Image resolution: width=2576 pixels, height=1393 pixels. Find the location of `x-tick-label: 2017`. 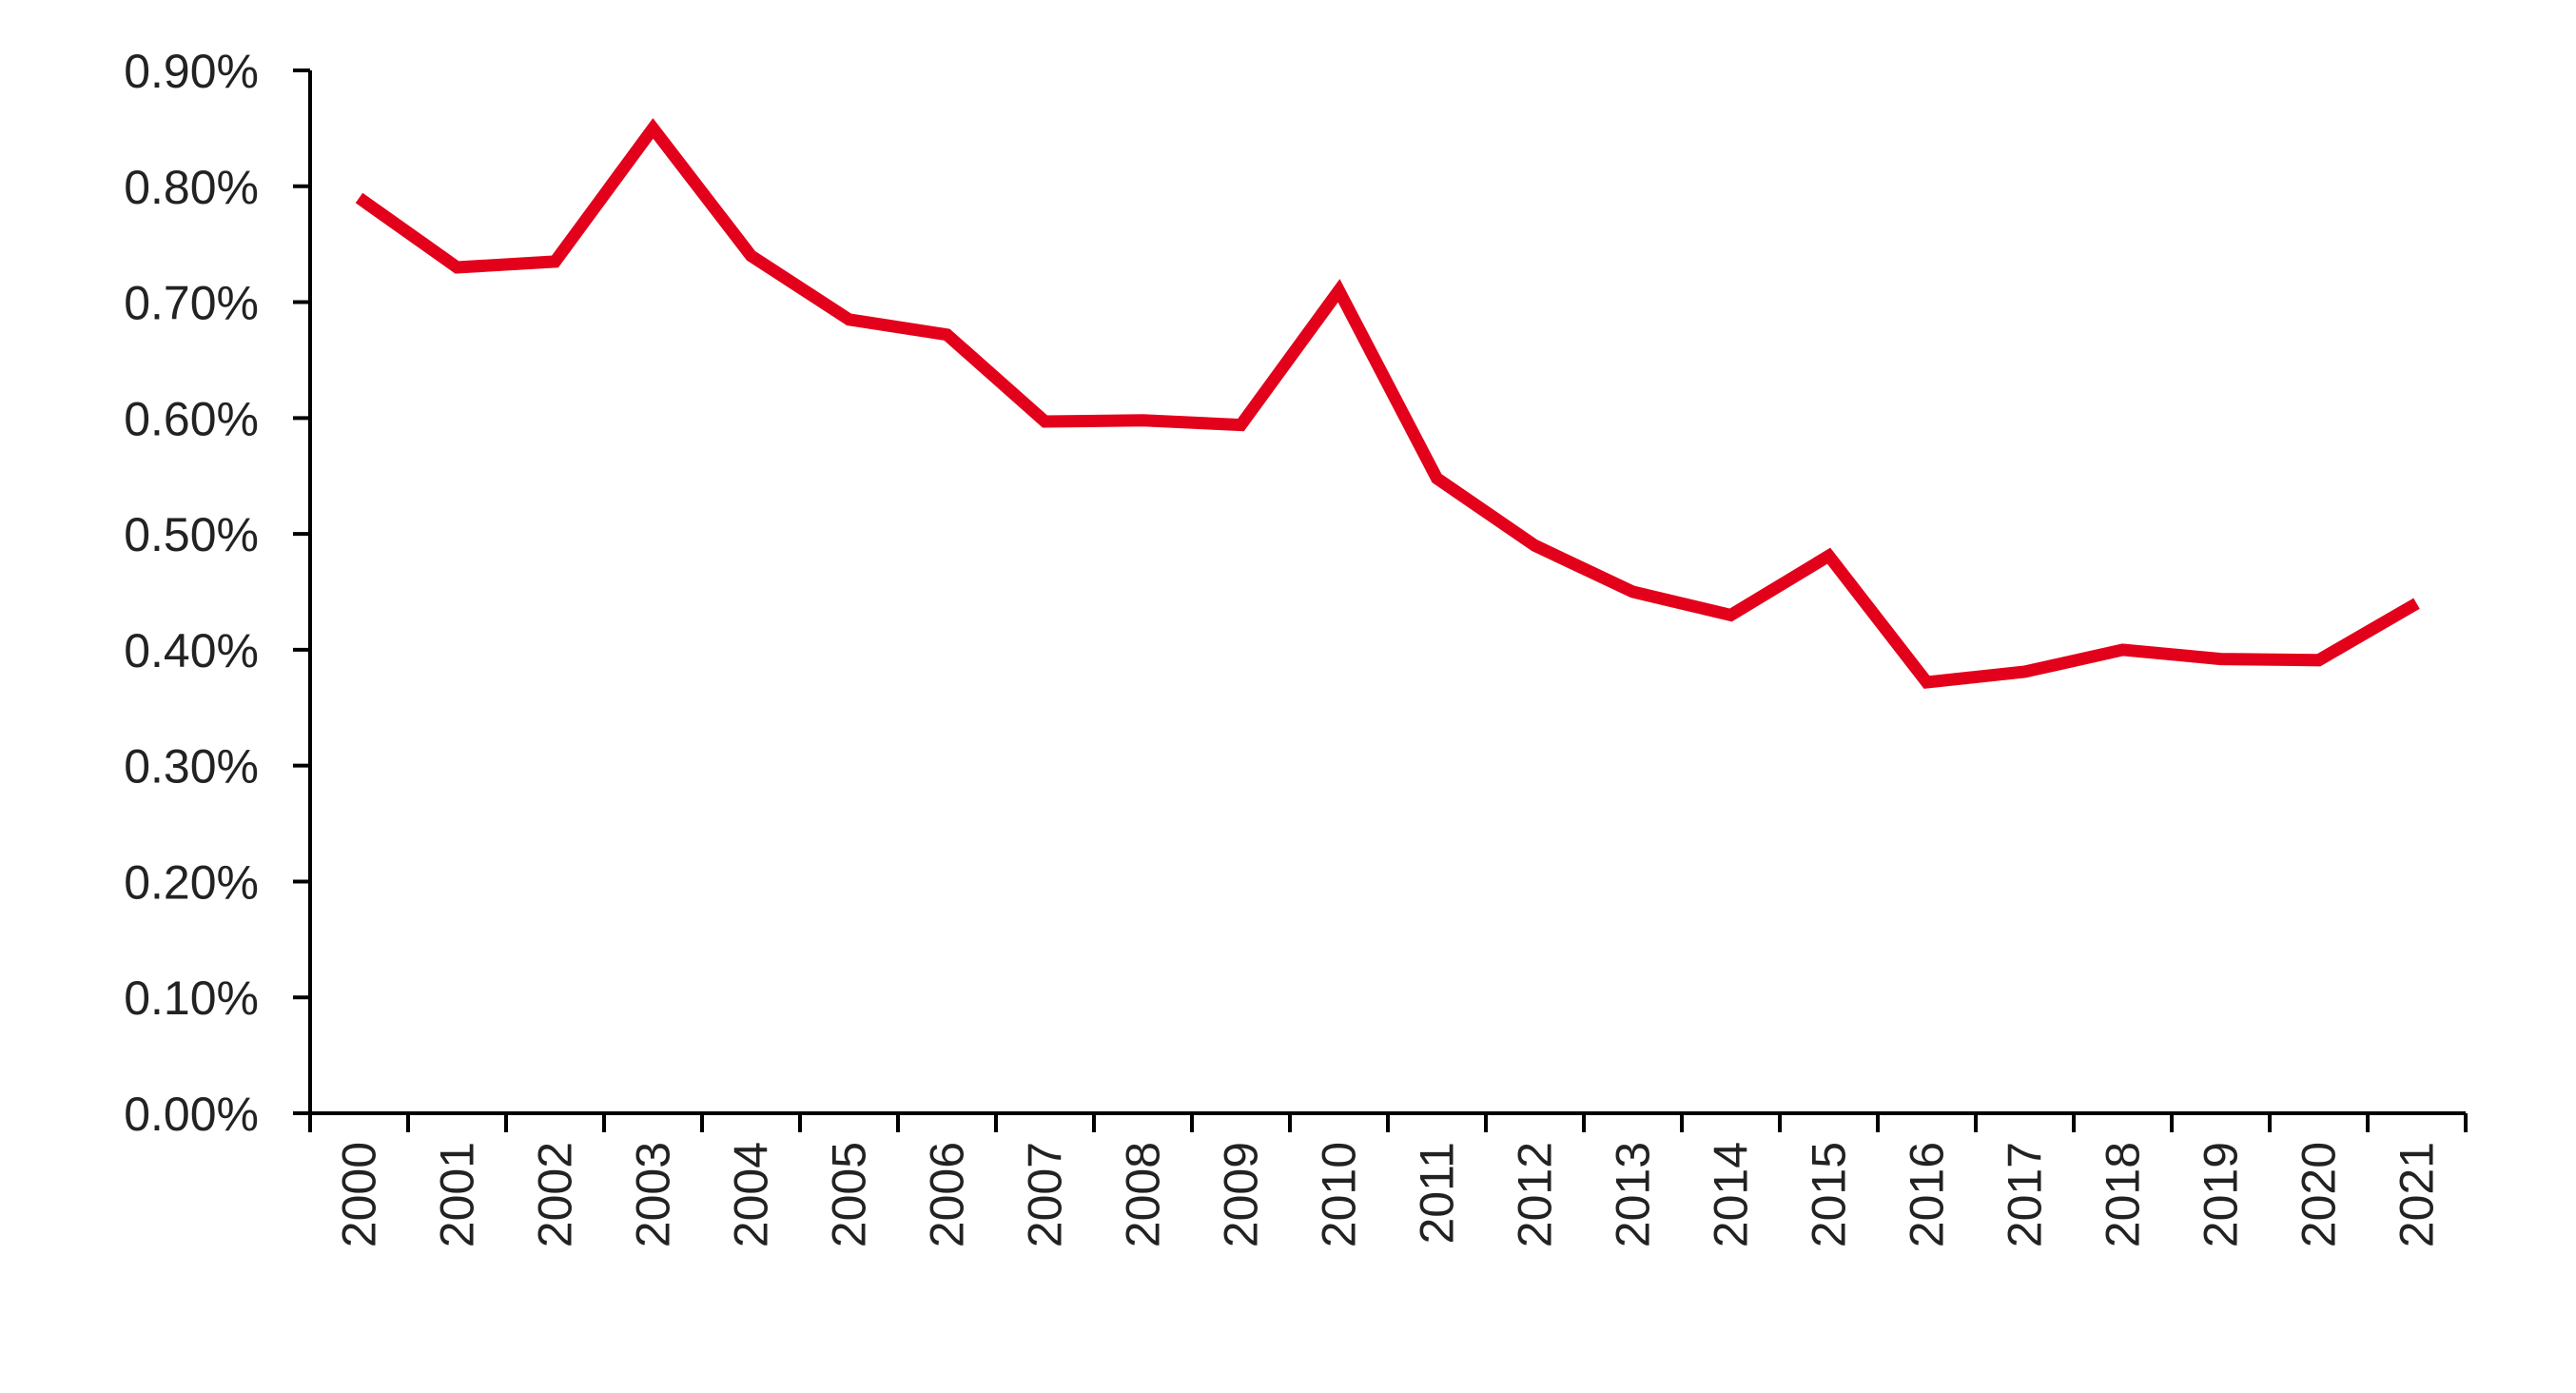

x-tick-label: 2017 is located at coordinates (2026, 1194).